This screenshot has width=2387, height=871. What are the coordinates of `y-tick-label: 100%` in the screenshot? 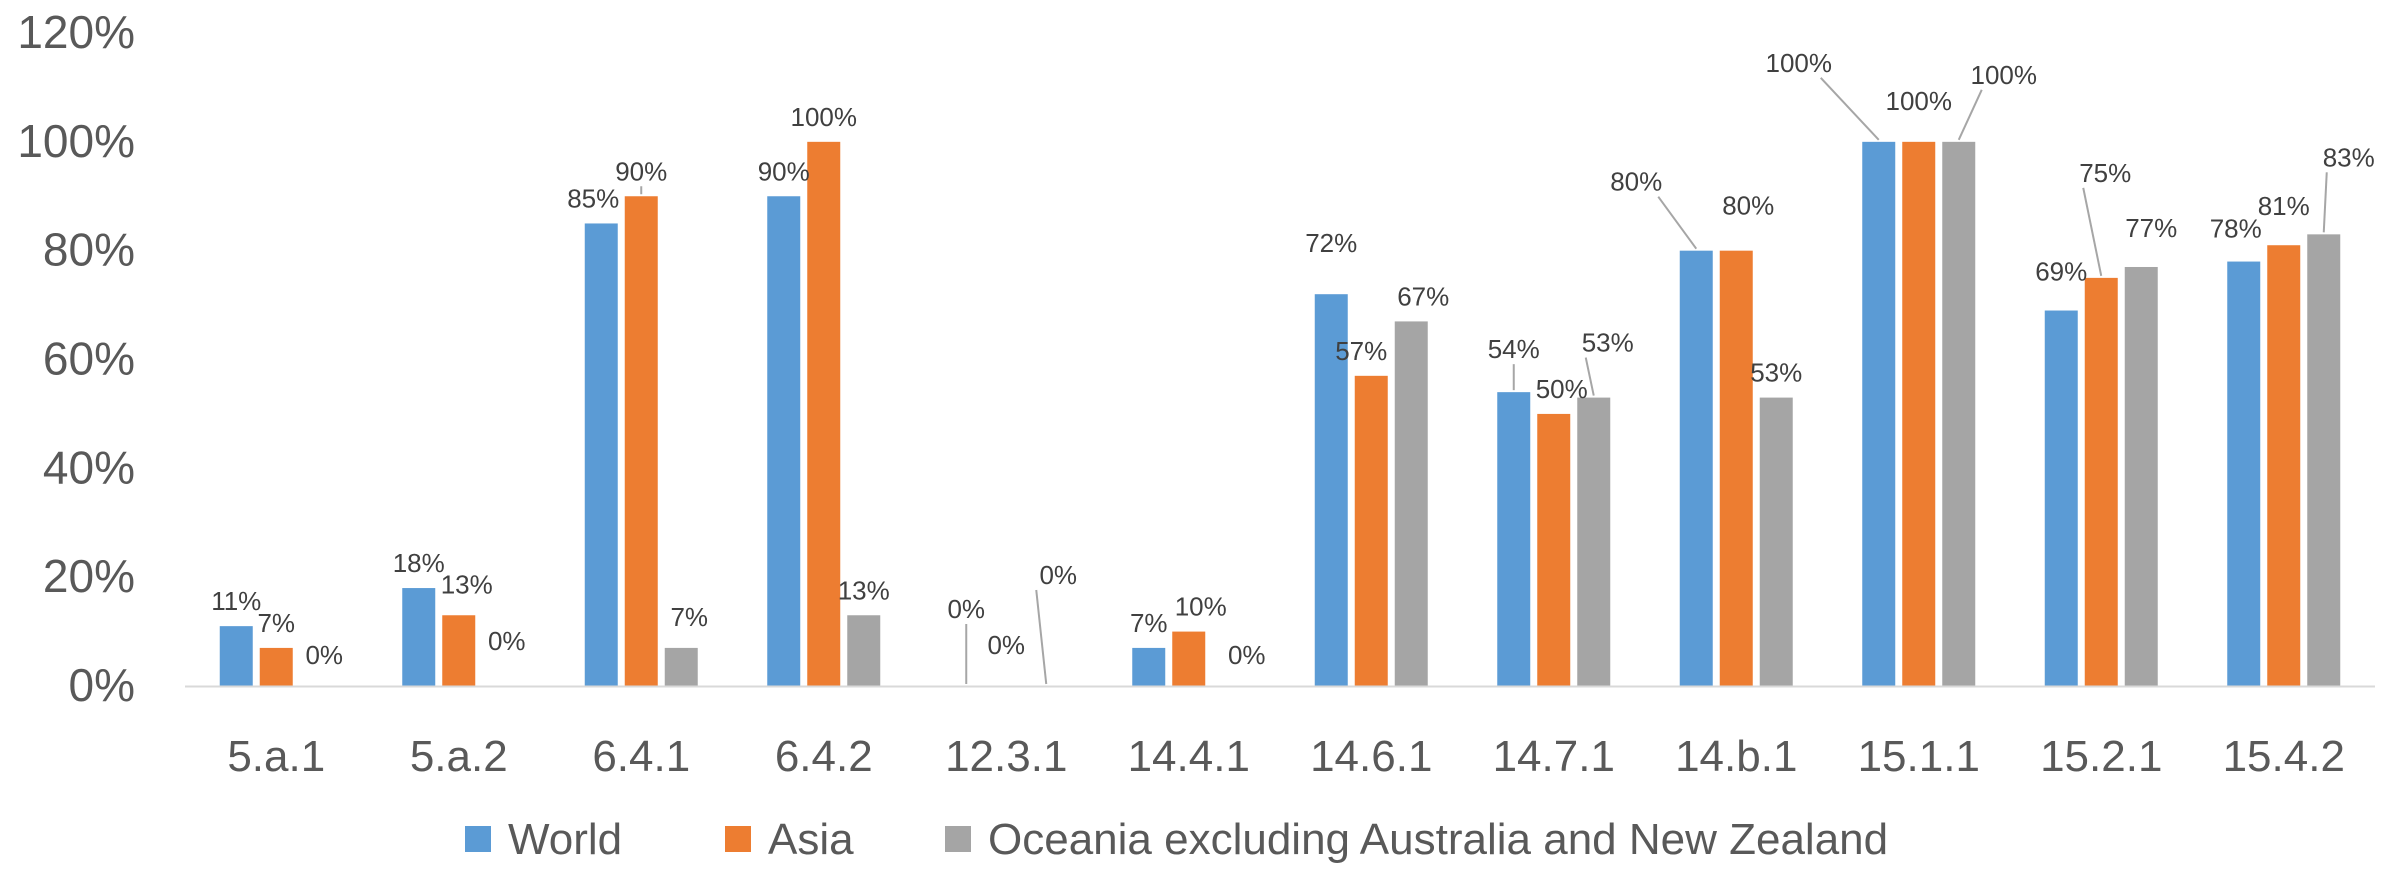 It's located at (76, 141).